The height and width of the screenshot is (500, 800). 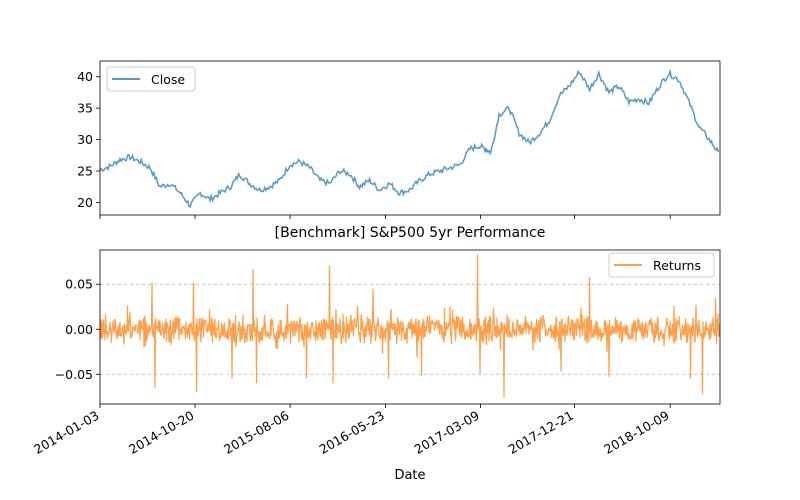 What do you see at coordinates (79, 284) in the screenshot?
I see `returns-ytick-label: 0.05` at bounding box center [79, 284].